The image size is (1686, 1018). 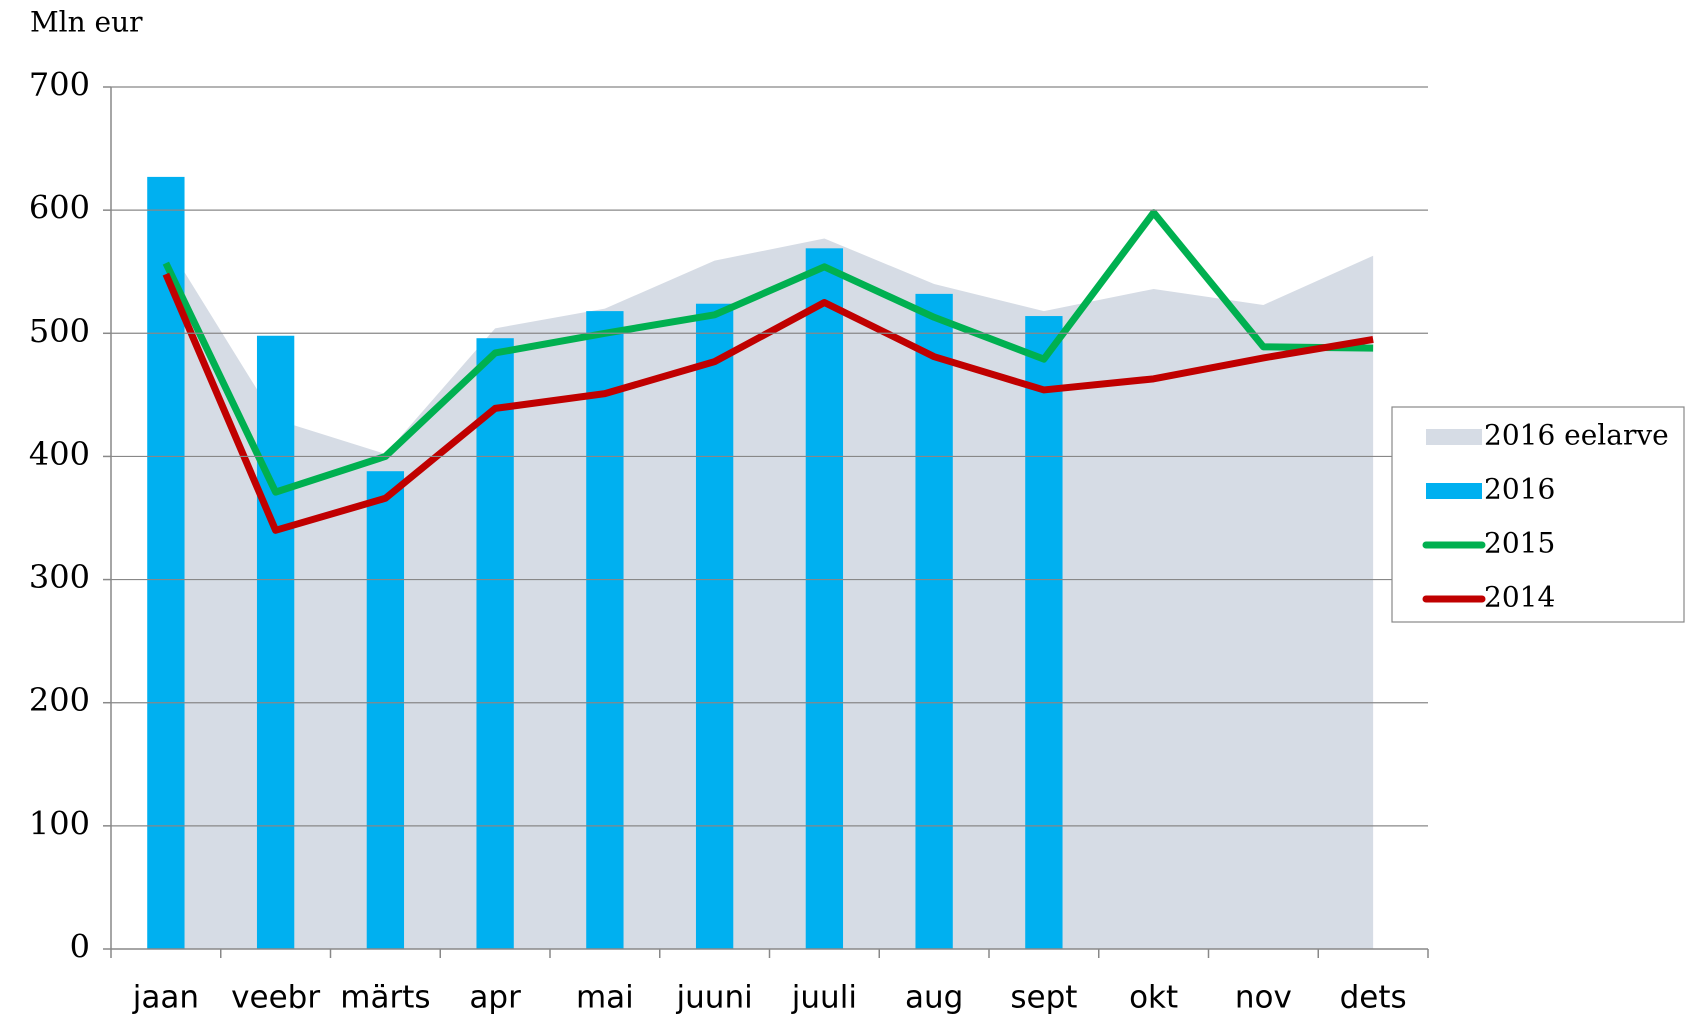 What do you see at coordinates (495, 998) in the screenshot?
I see `x-tick-label: apr` at bounding box center [495, 998].